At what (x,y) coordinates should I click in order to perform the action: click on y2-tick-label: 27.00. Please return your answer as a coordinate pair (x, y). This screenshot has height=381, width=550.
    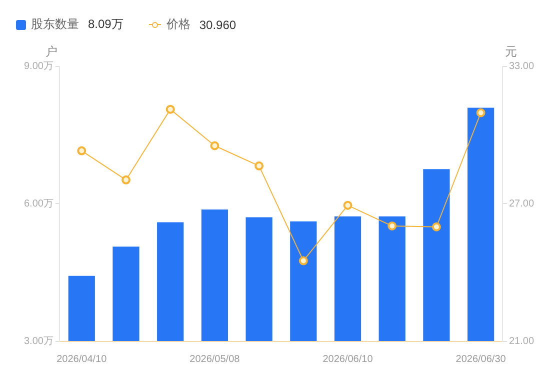
    Looking at the image, I should click on (521, 204).